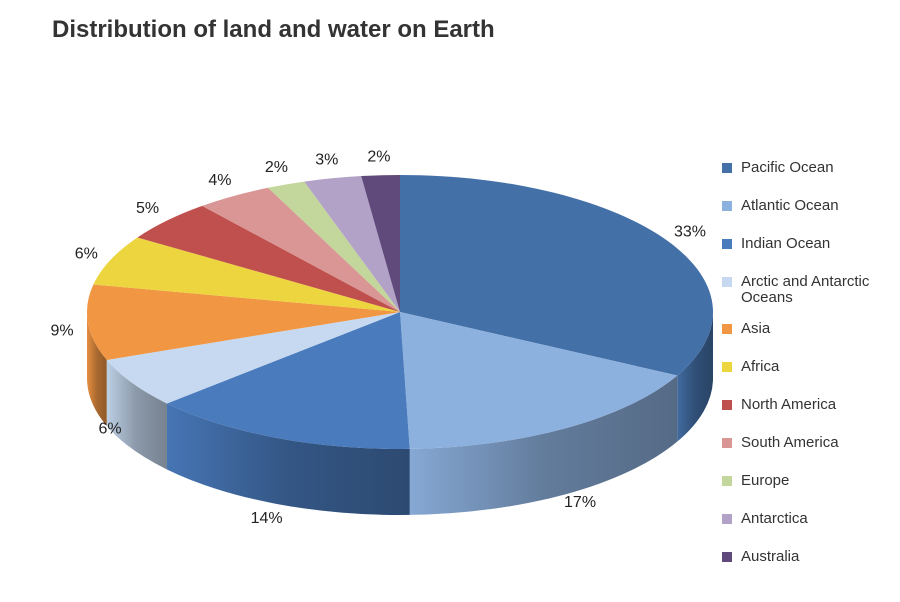 The image size is (900, 602). What do you see at coordinates (809, 481) in the screenshot?
I see `legend-item: Europe` at bounding box center [809, 481].